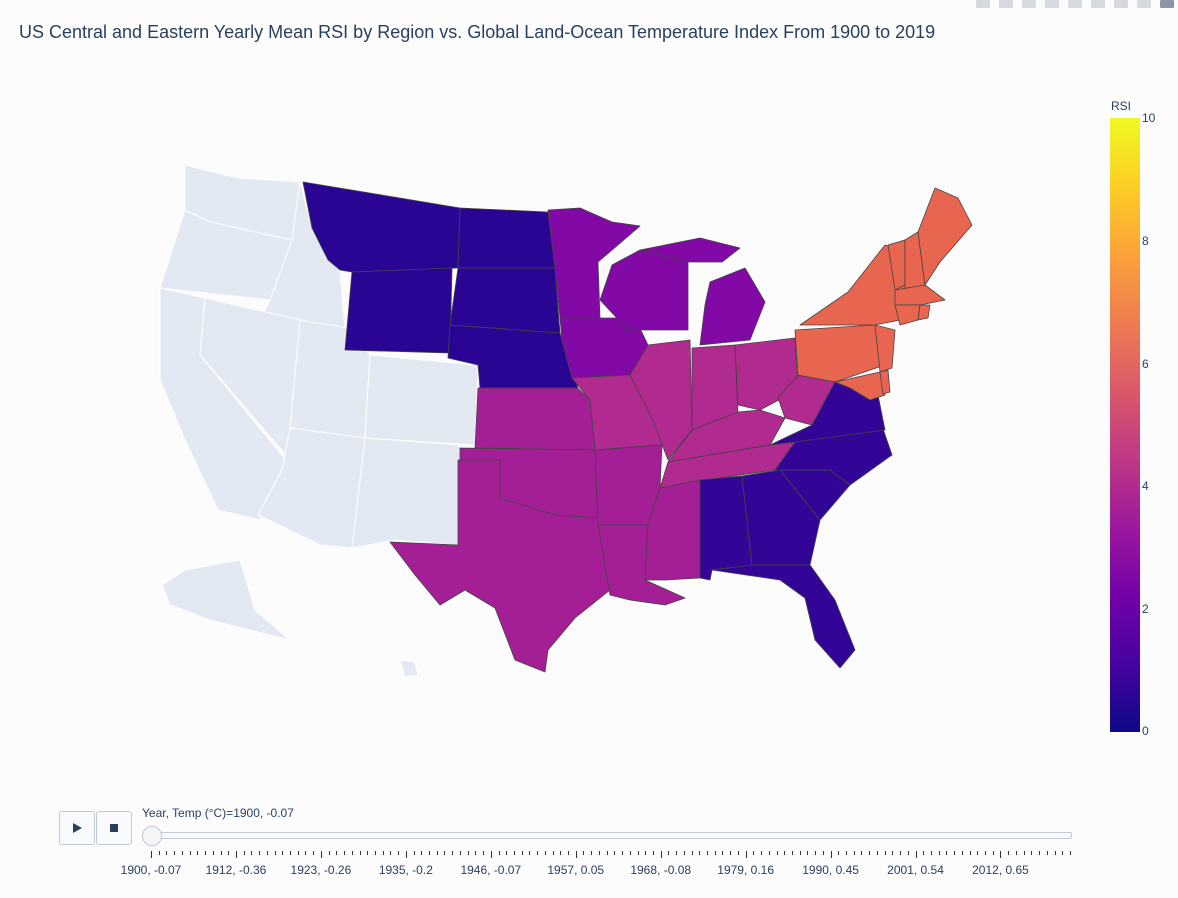  I want to click on pan-icon, so click(1006, 4).